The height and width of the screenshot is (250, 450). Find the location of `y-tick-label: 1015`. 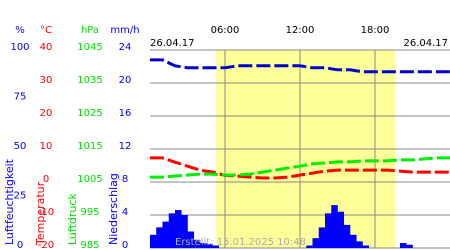

y-tick-label: 1015 is located at coordinates (89, 146).